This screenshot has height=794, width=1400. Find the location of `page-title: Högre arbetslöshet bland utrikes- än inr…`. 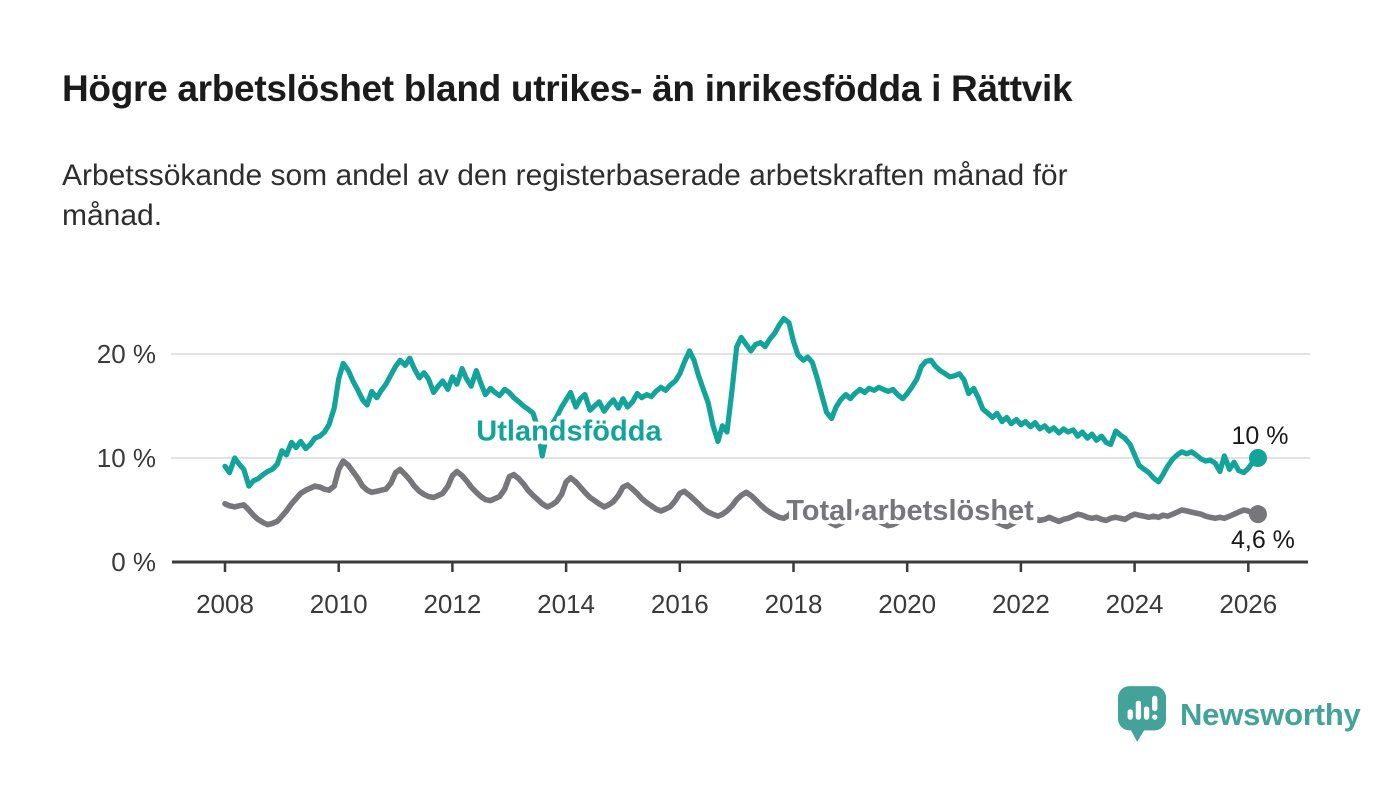

page-title: Högre arbetslöshet bland utrikes- än inr… is located at coordinates (567, 88).